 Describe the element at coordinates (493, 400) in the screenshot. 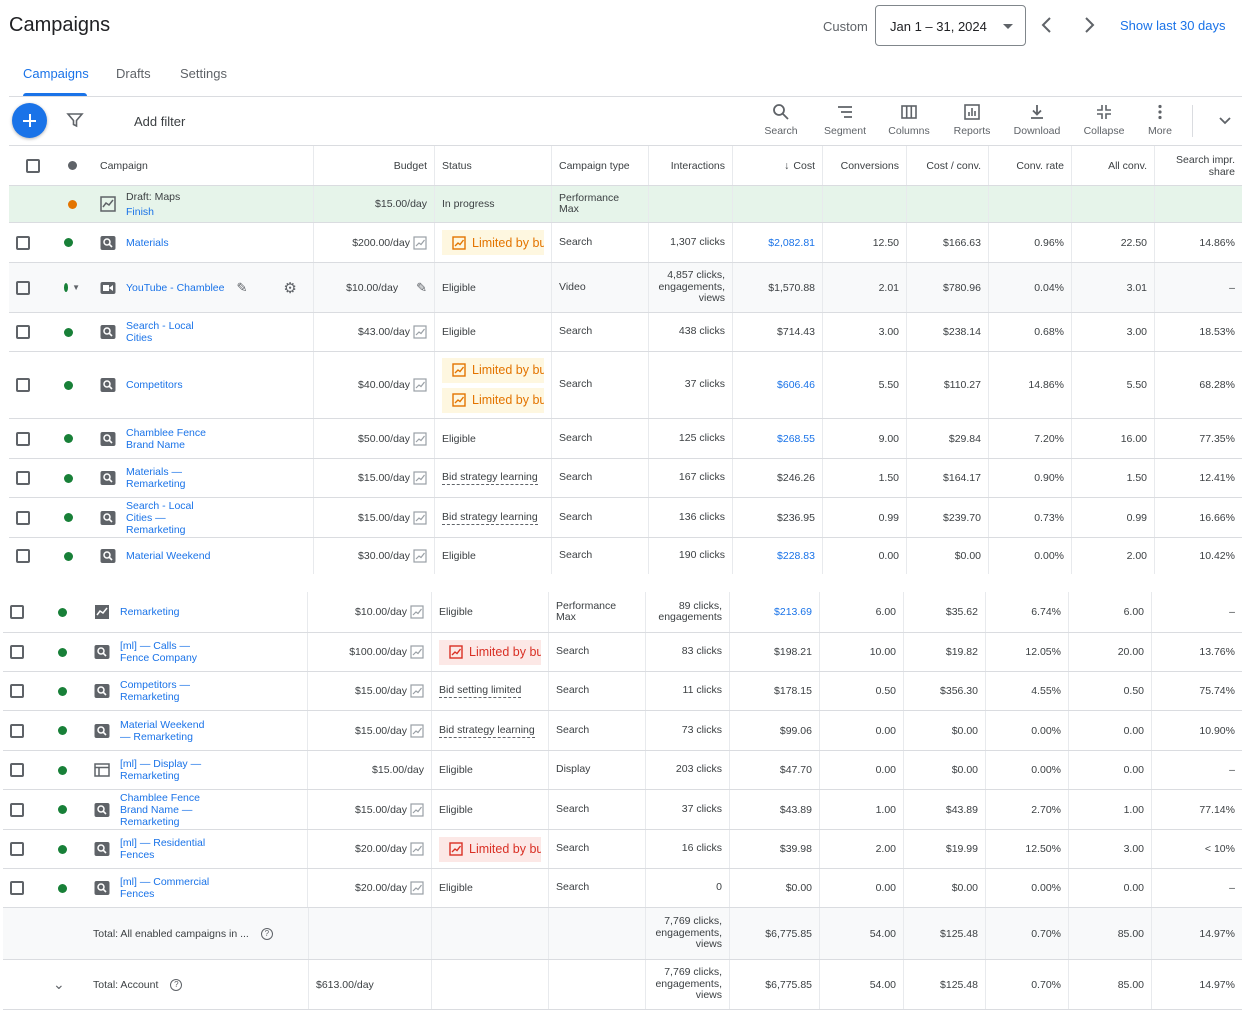

I see `limited-status-badge-2: Limited by budget` at that location.